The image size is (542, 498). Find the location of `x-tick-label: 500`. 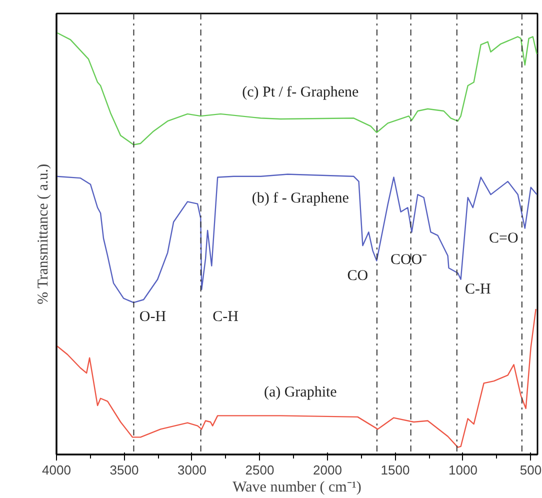

x-tick-label: 500 is located at coordinates (531, 470).